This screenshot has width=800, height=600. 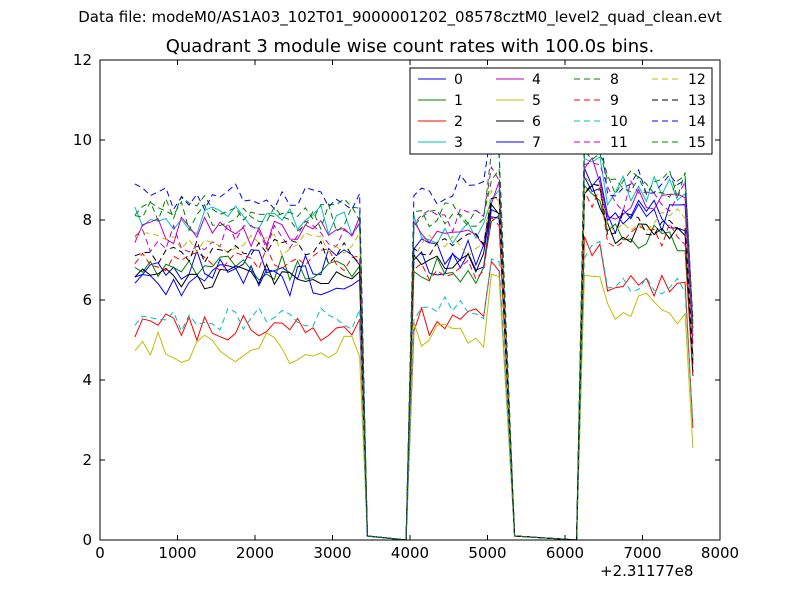 What do you see at coordinates (614, 80) in the screenshot?
I see `legend-label: 8` at bounding box center [614, 80].